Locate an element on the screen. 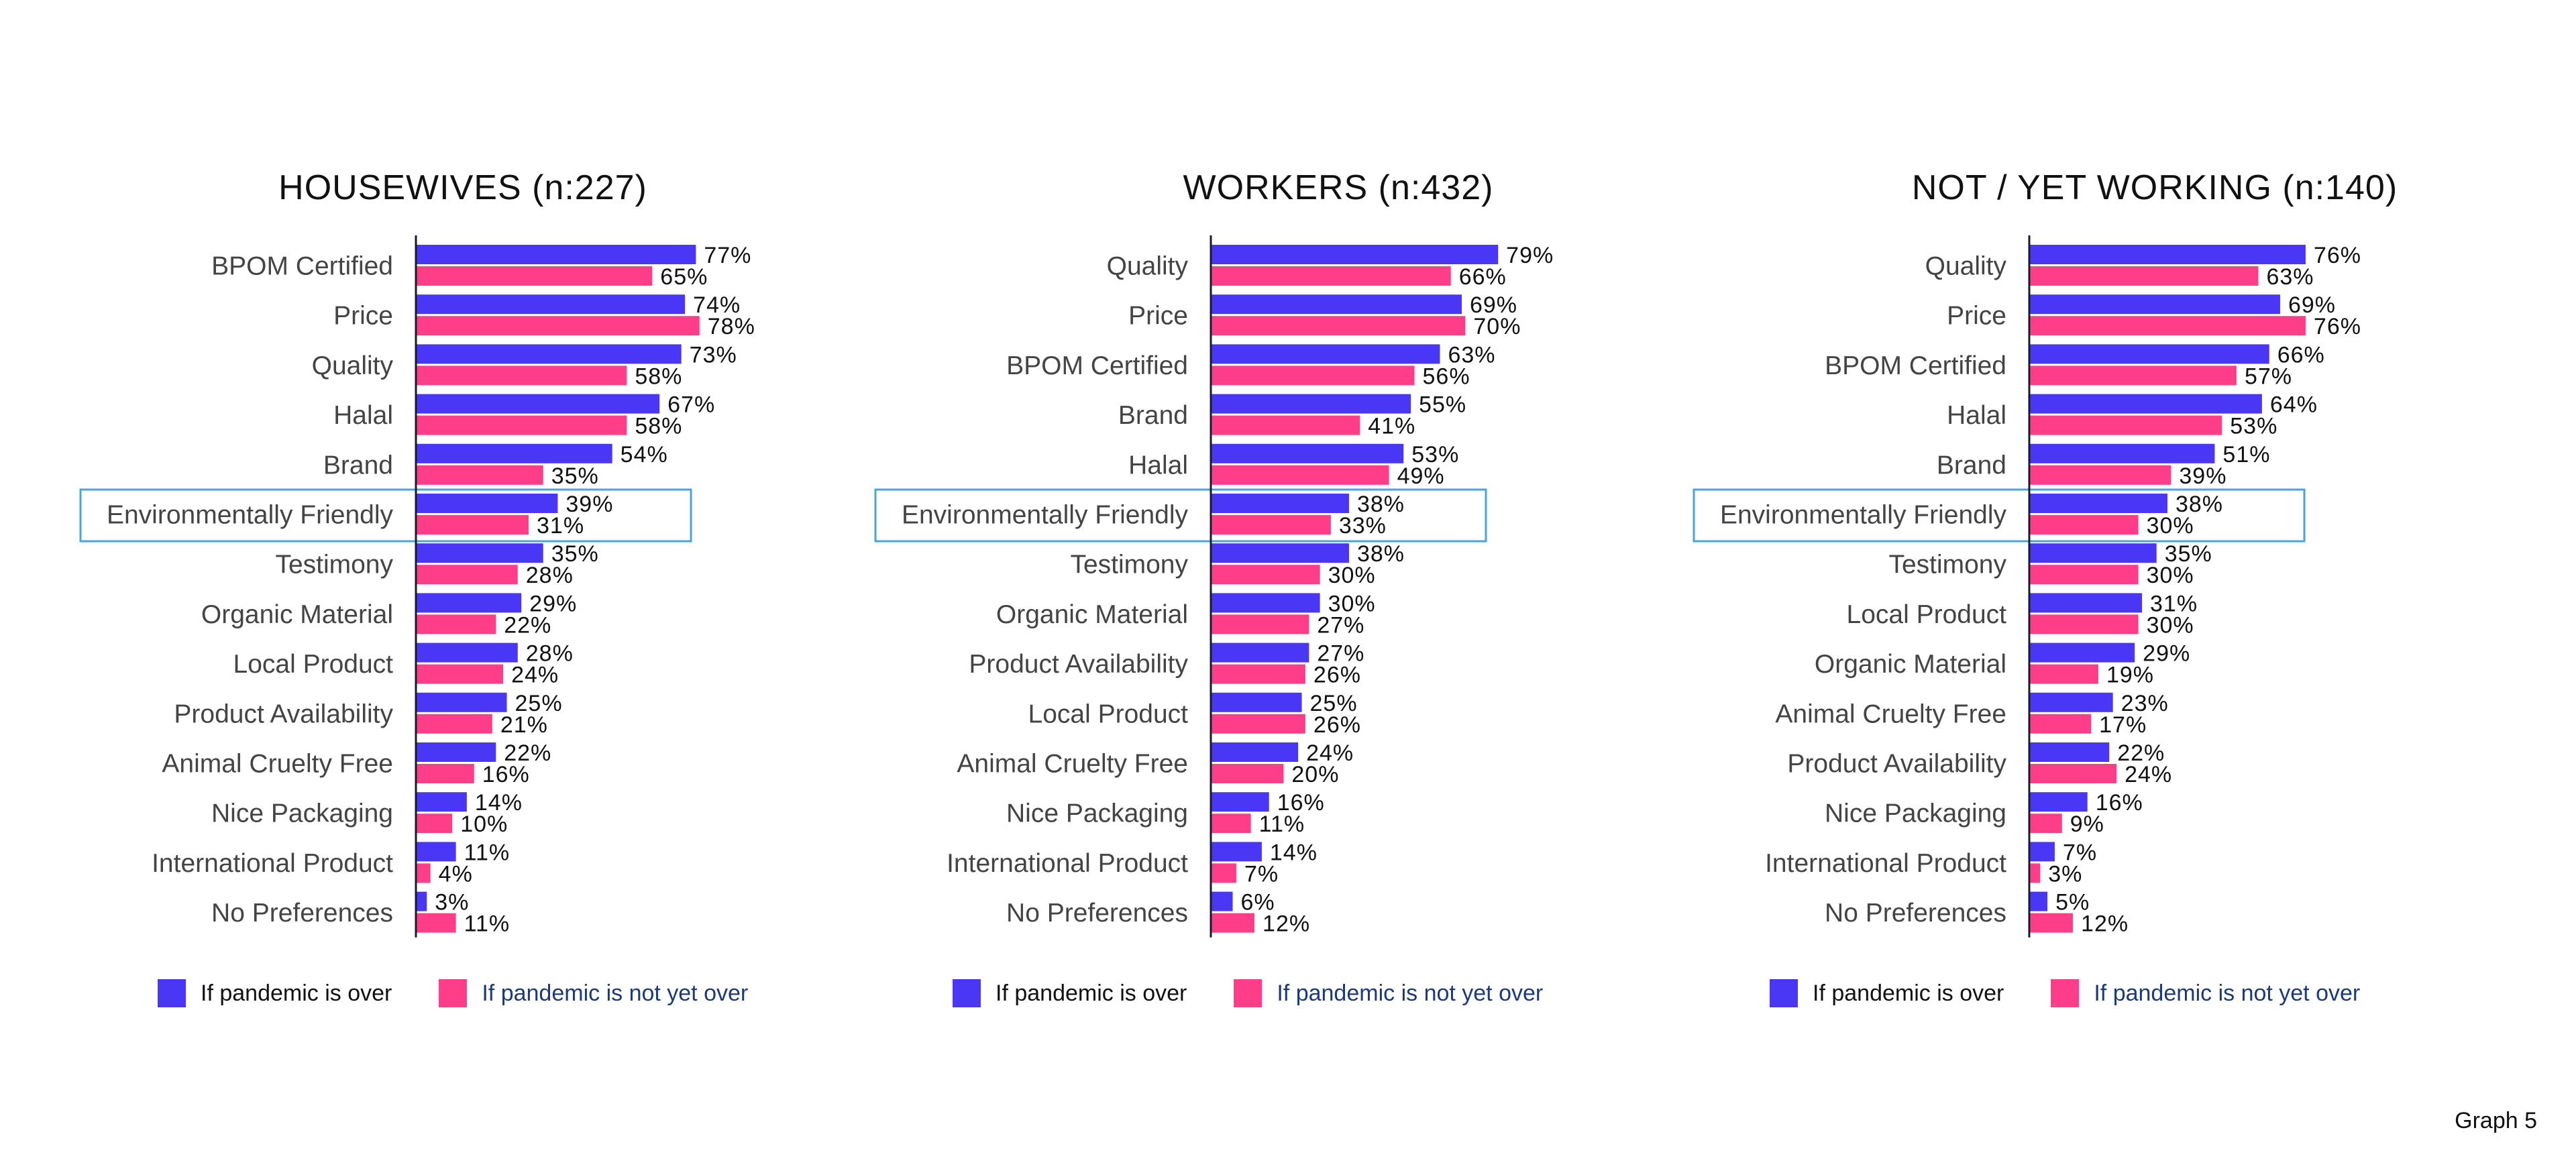  data-label: 66% is located at coordinates (2301, 355).